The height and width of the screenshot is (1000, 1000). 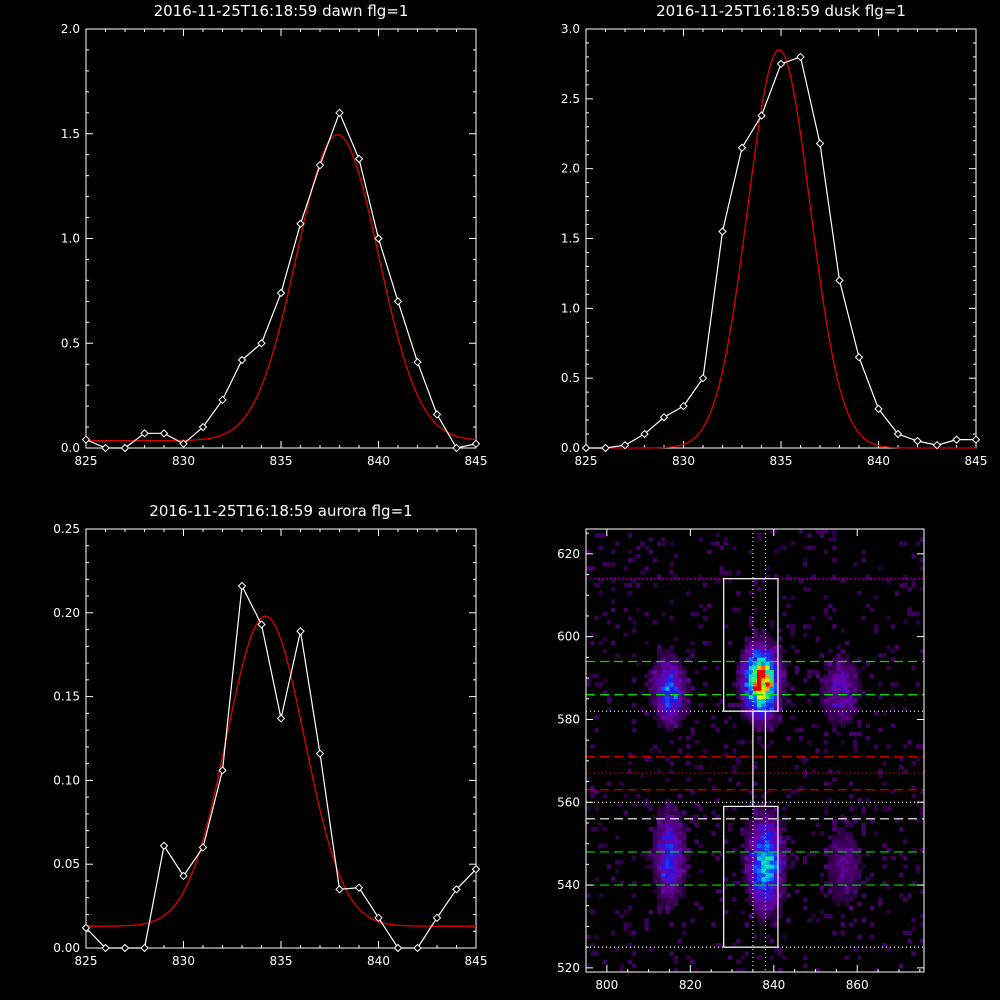 What do you see at coordinates (878, 461) in the screenshot?
I see `dusk-xtick-label: 840` at bounding box center [878, 461].